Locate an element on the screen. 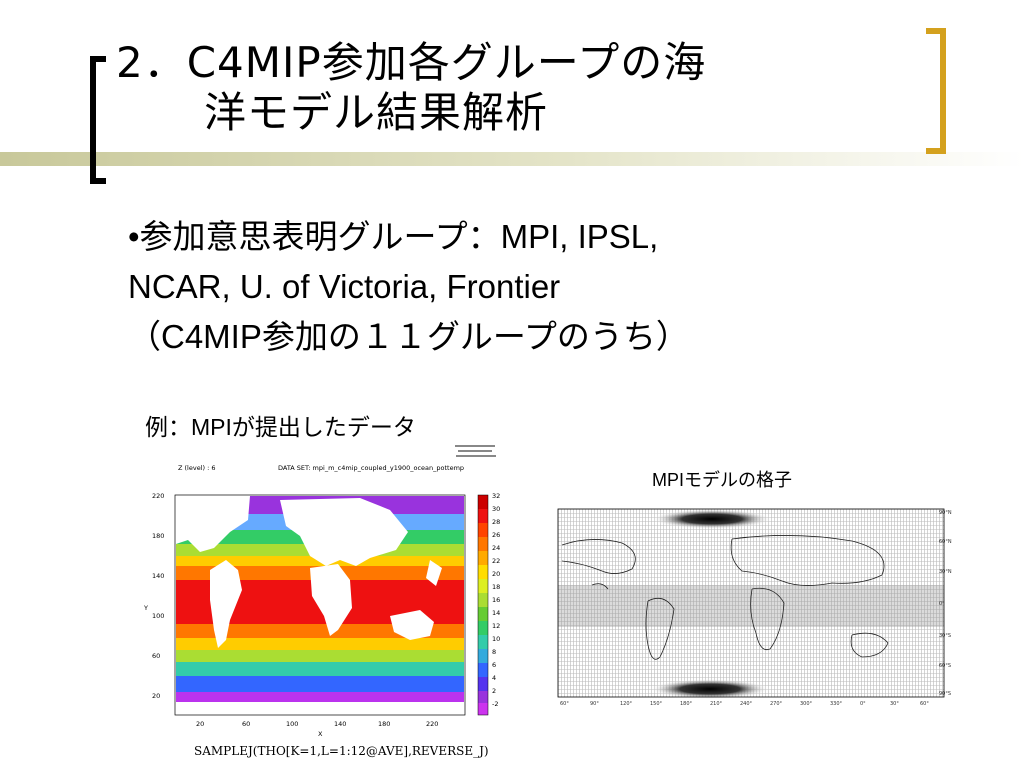  x-tick: 140 is located at coordinates (340, 724).